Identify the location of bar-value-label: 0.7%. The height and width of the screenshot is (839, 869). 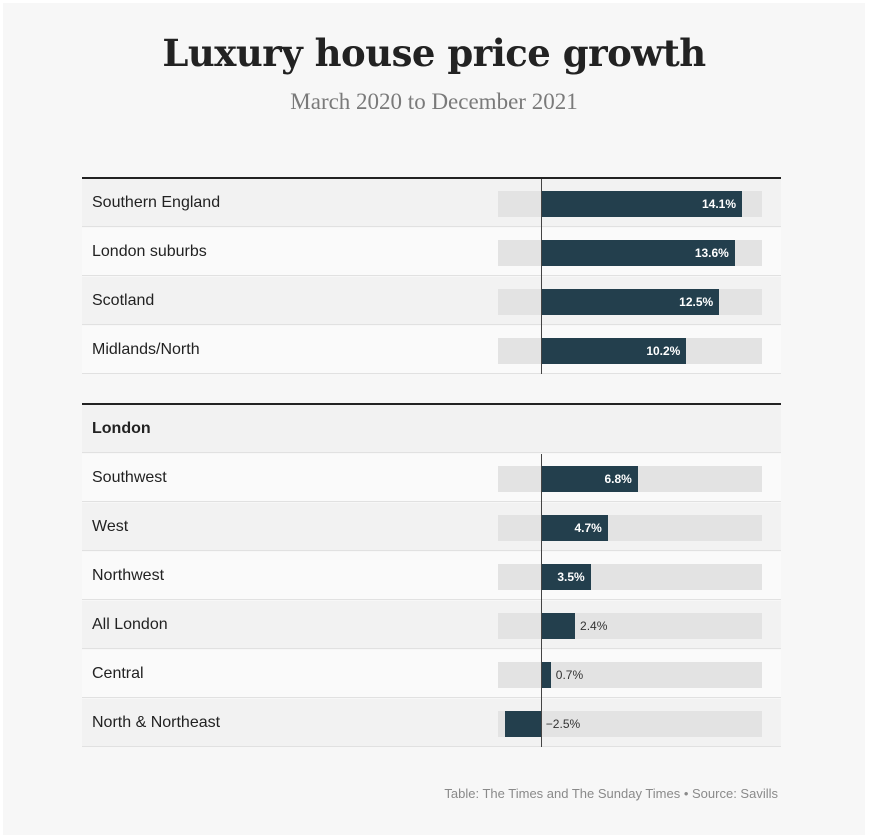
(569, 675).